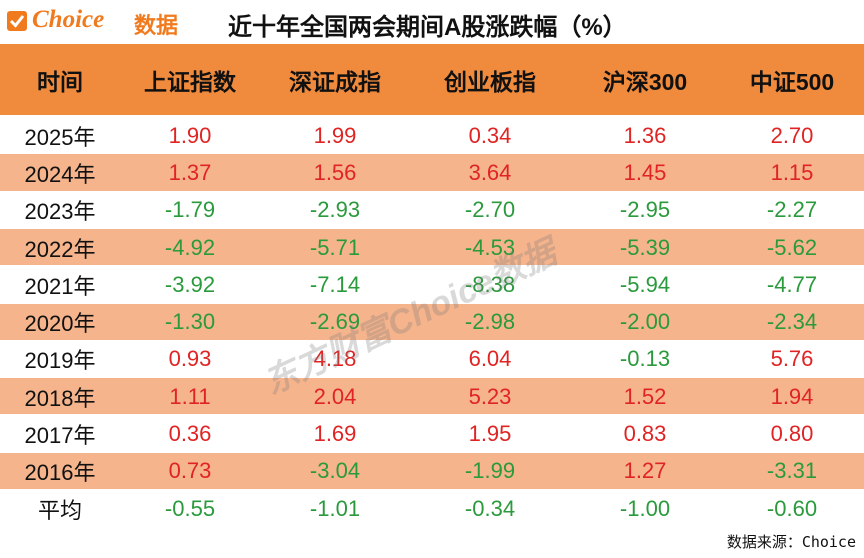 The image size is (864, 558). What do you see at coordinates (60, 436) in the screenshot?
I see `row-label: 2017年` at bounding box center [60, 436].